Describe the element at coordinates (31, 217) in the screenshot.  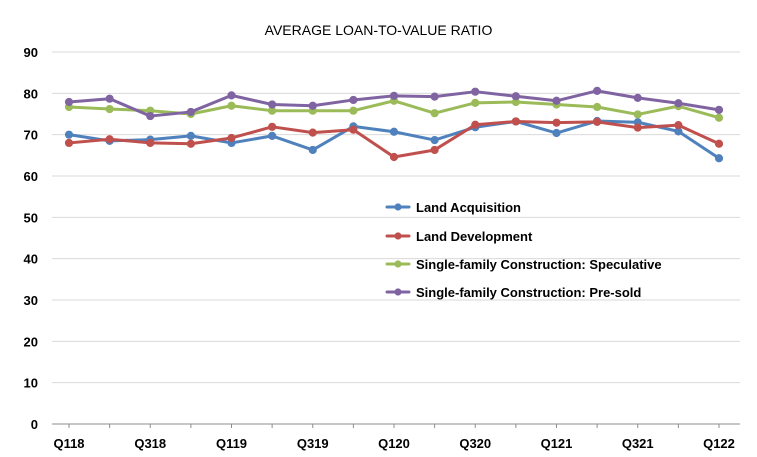
I see `y-tick-label: 50` at that location.